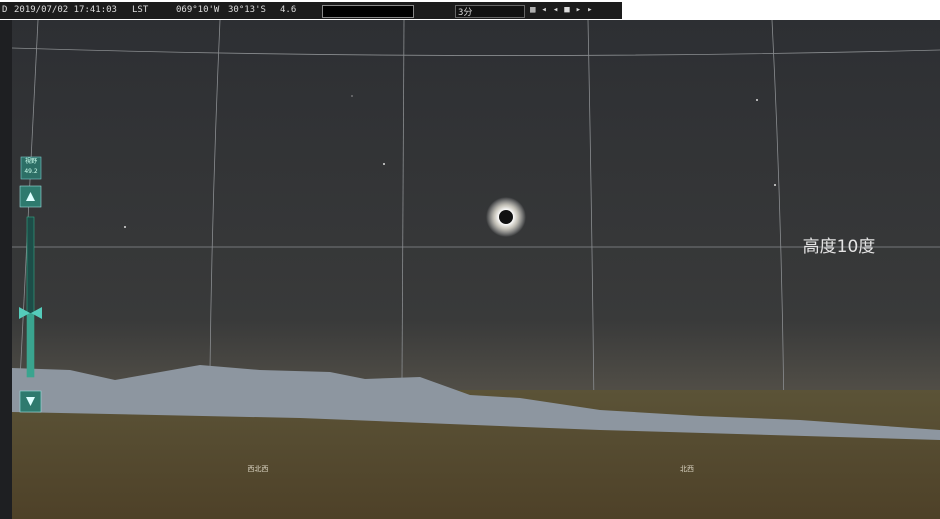  What do you see at coordinates (247, 10) in the screenshot?
I see `latitude: 30°13'S` at bounding box center [247, 10].